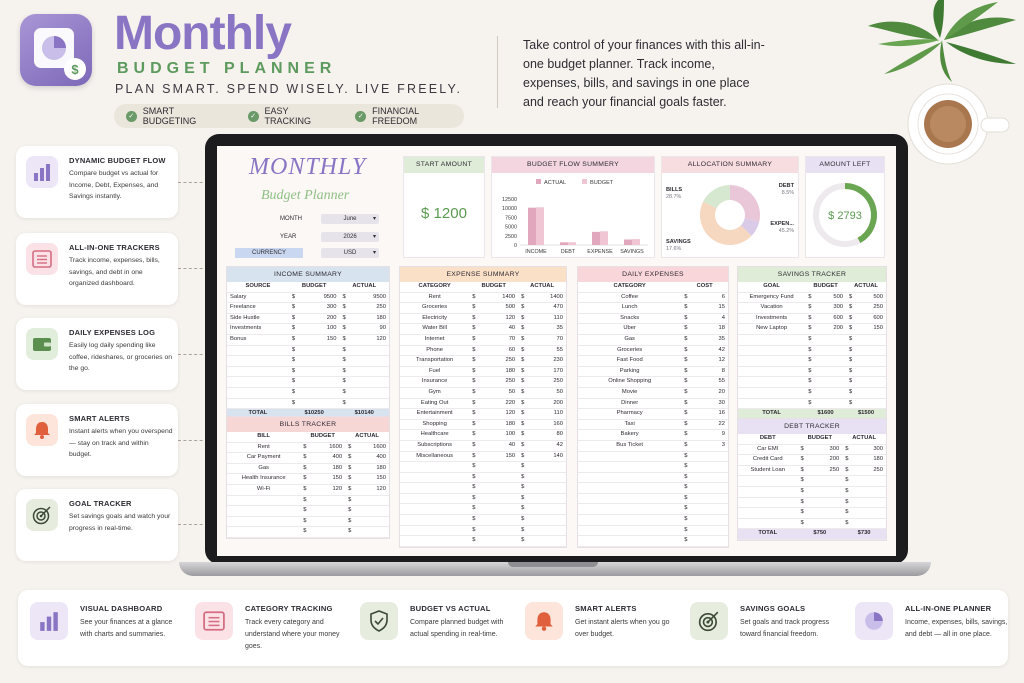  I want to click on cell-value: 1400, so click(509, 296).